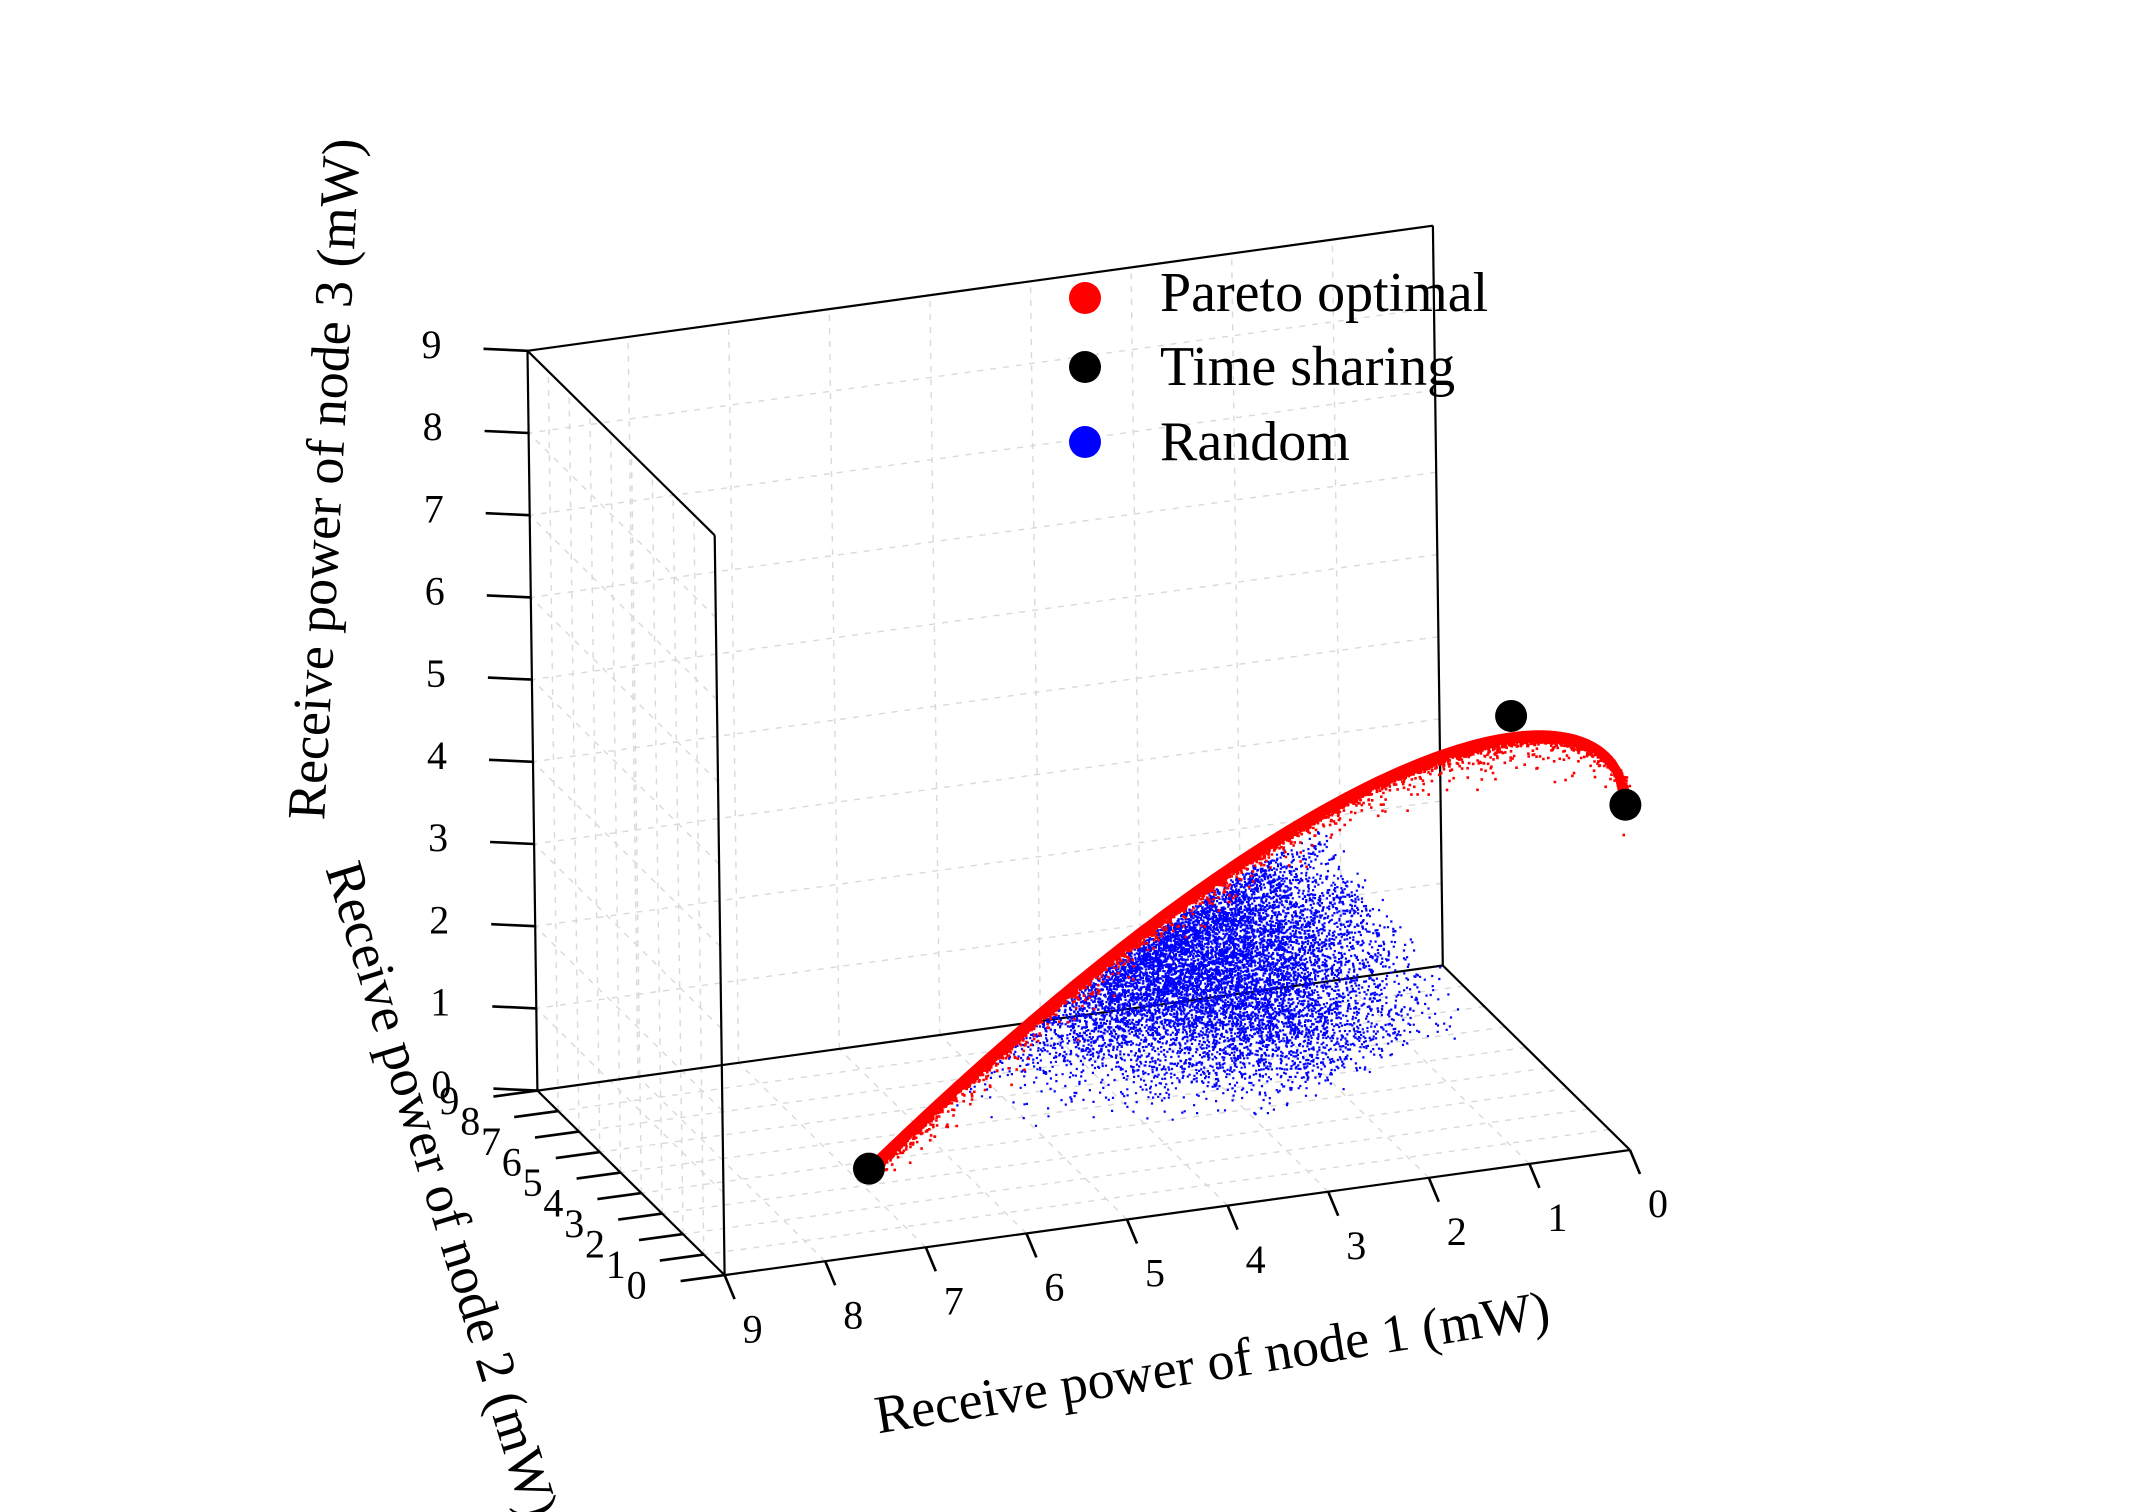 The image size is (2140, 1512). Describe the element at coordinates (1356, 1245) in the screenshot. I see `x-tick-label: 3` at that location.